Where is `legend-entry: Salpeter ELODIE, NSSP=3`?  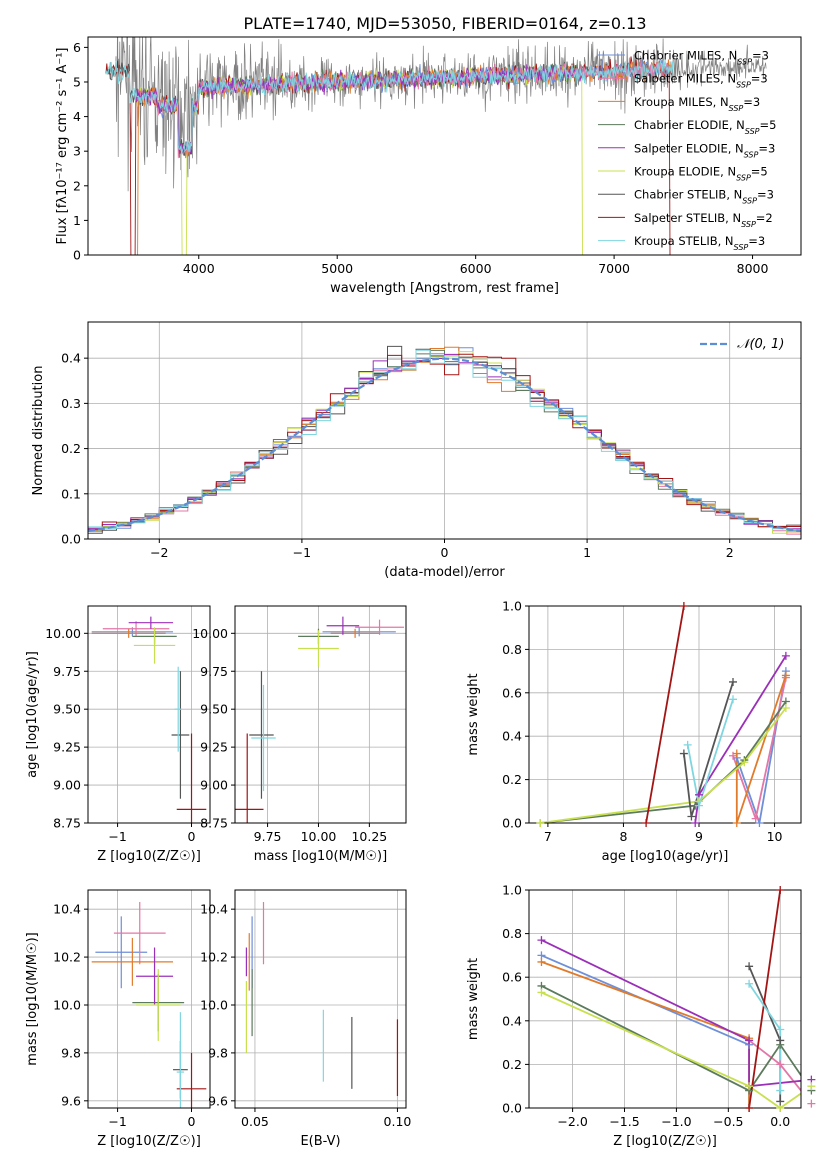 legend-entry: Salpeter ELODIE, NSSP=3 is located at coordinates (704, 150).